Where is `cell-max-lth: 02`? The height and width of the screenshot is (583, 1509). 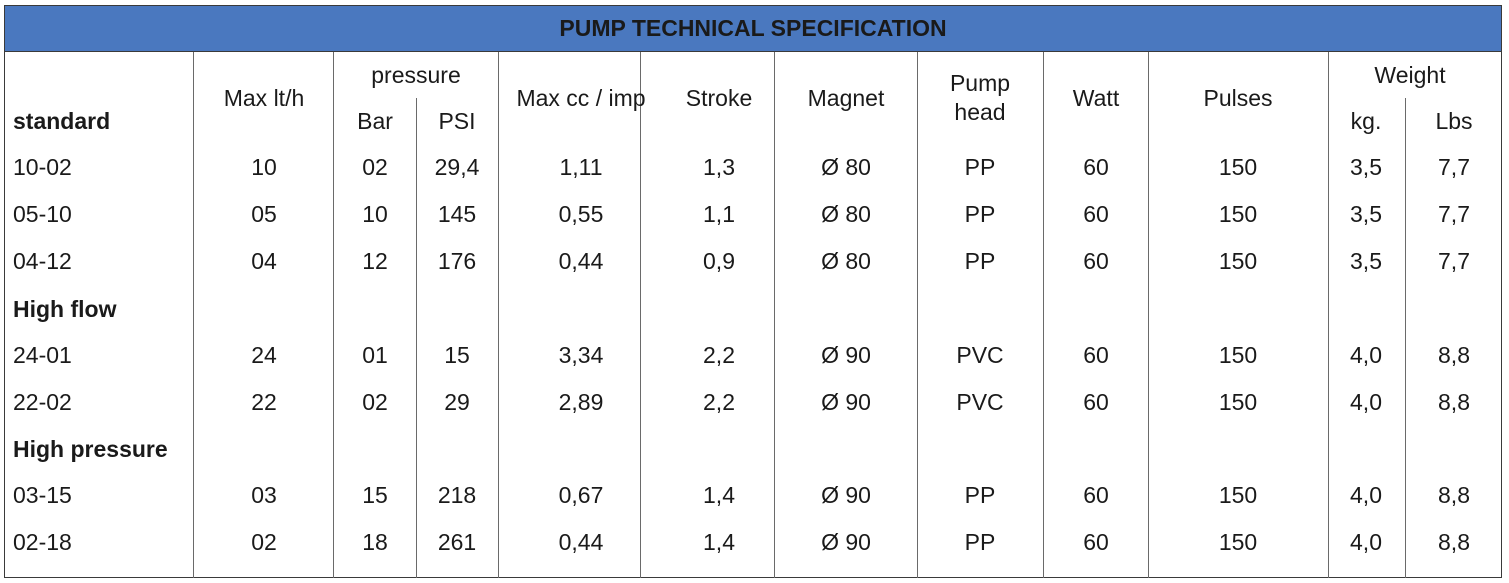
cell-max-lth: 02 is located at coordinates (264, 542).